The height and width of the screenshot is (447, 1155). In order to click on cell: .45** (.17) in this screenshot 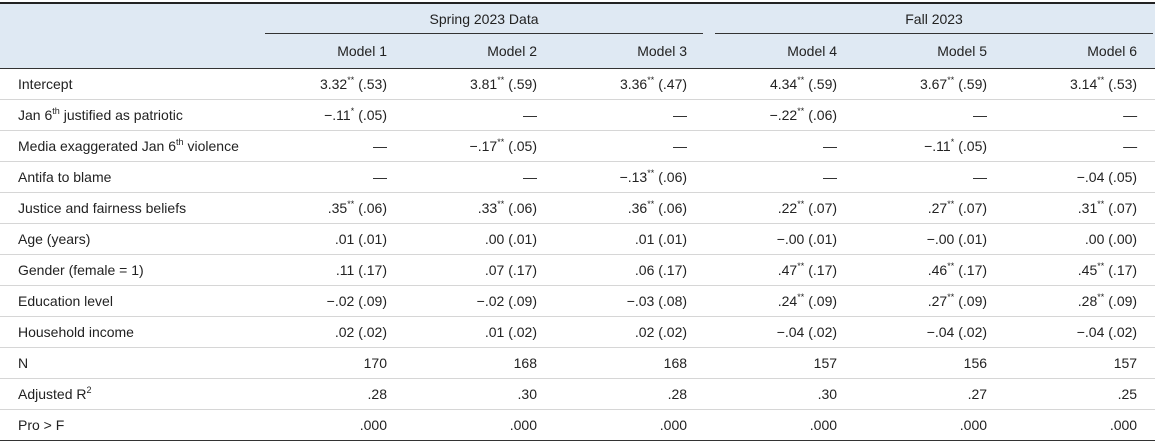, I will do `click(1080, 270)`.